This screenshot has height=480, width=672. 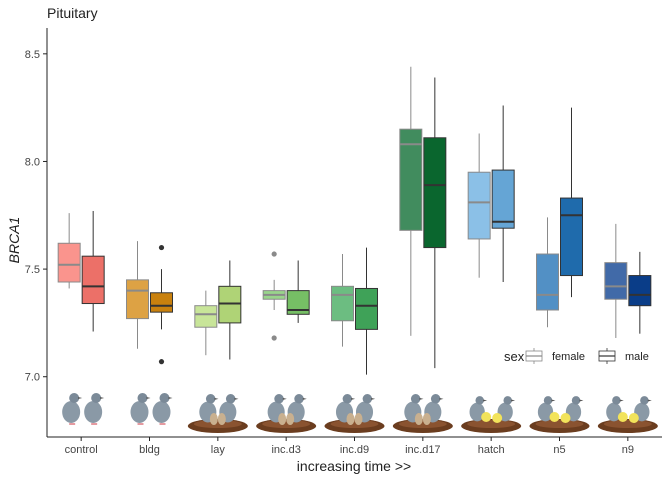 What do you see at coordinates (32, 270) in the screenshot?
I see `y-tick-label: 7.5` at bounding box center [32, 270].